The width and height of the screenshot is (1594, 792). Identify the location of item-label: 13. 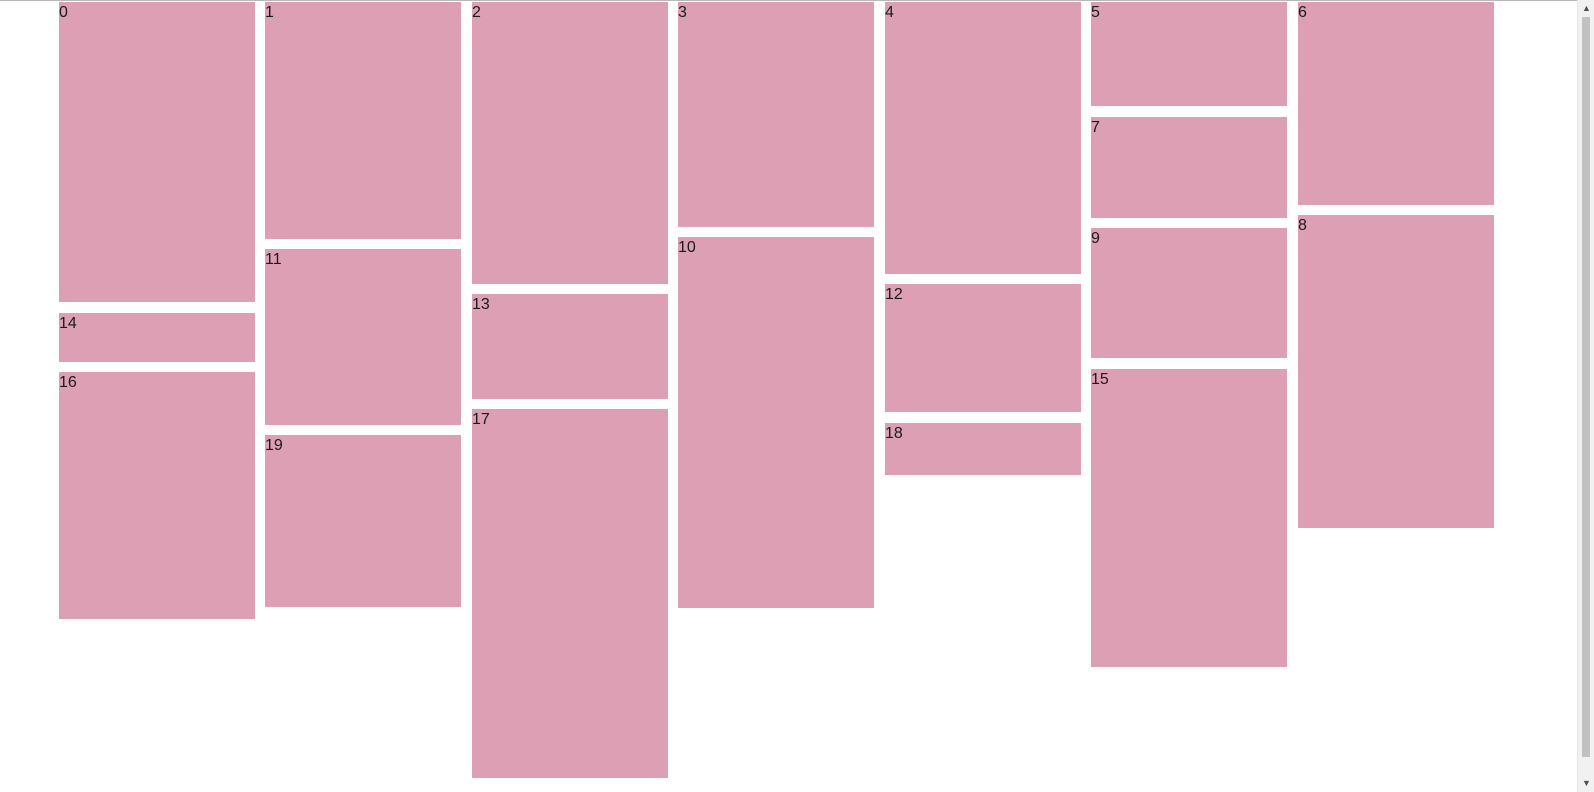
(481, 304).